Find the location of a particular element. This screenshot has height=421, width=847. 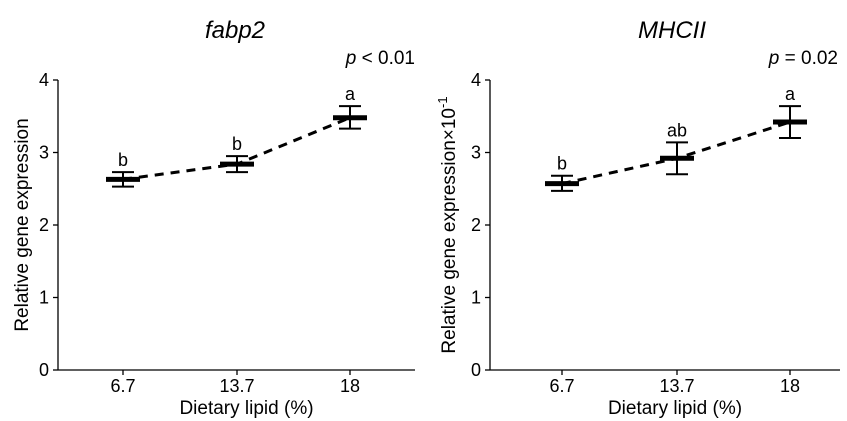

chart-title: fabp2 is located at coordinates (235, 30).